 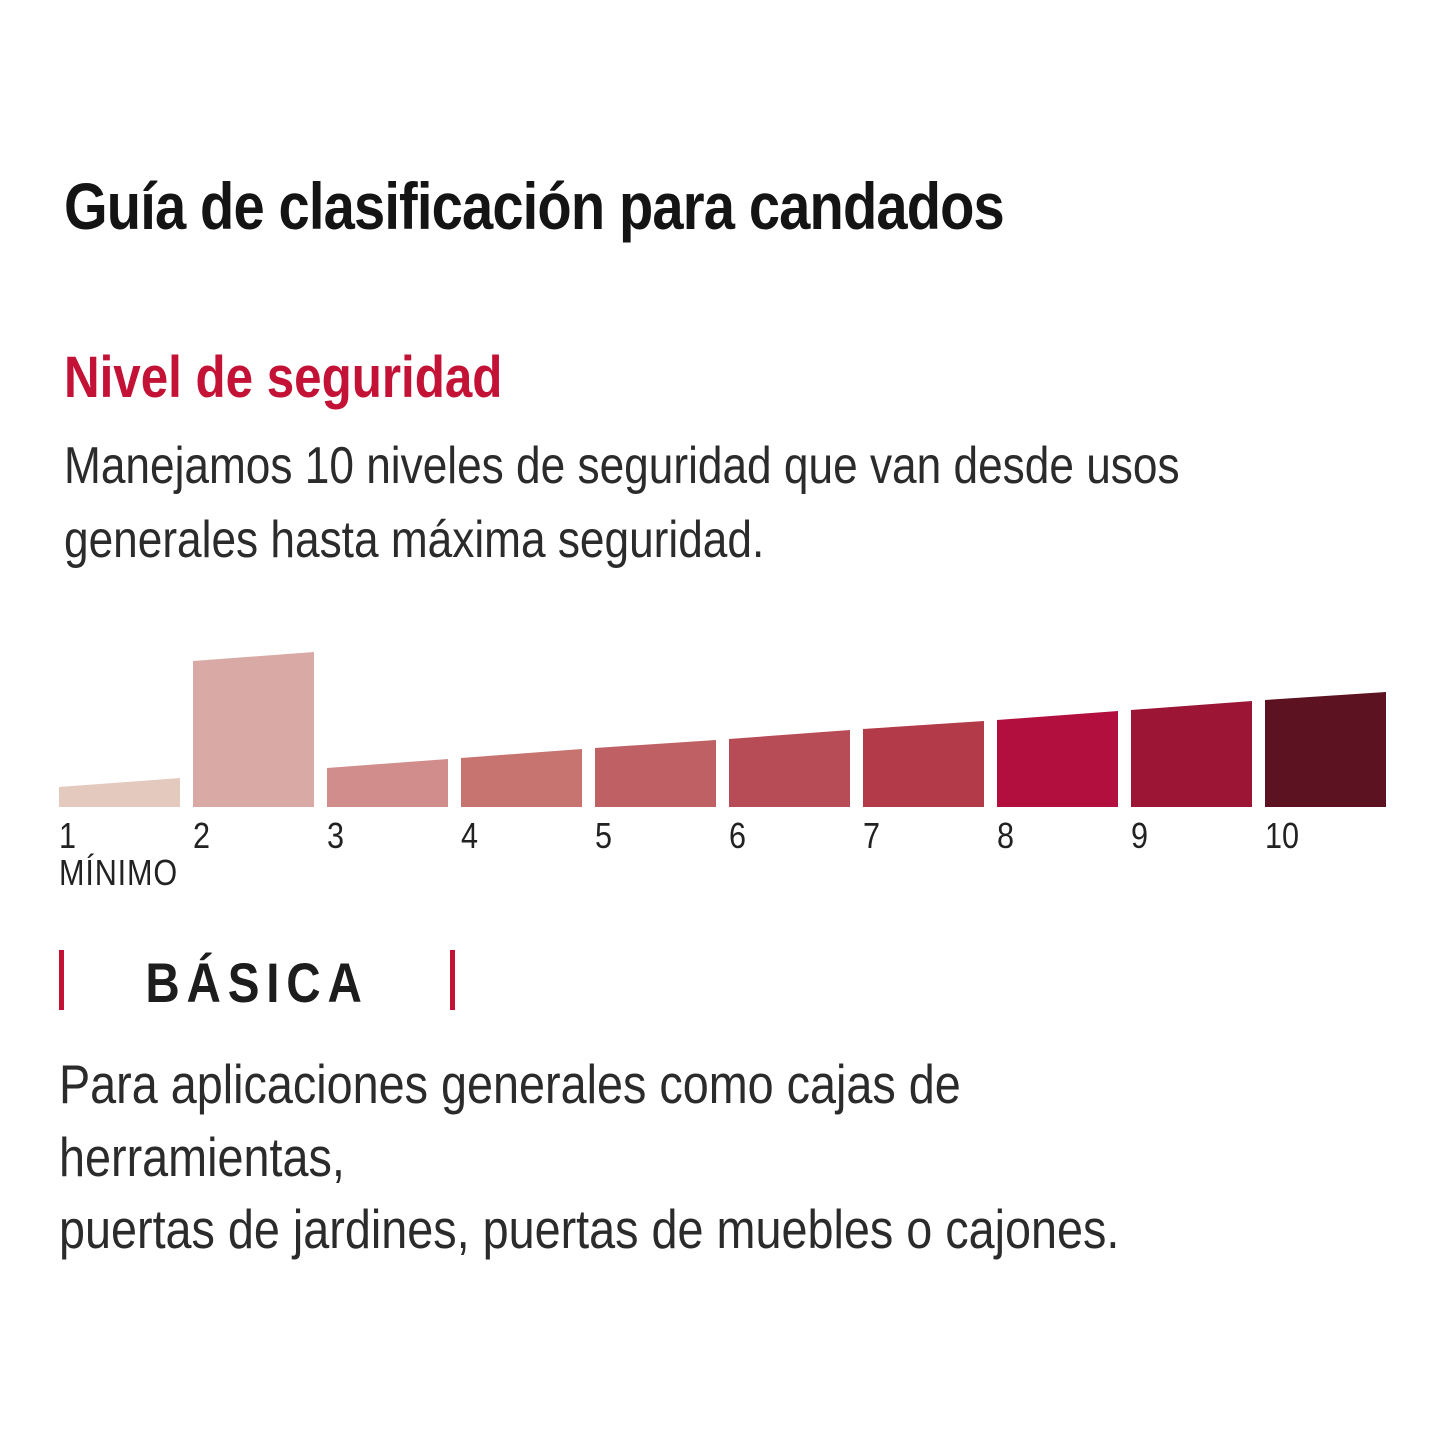 I want to click on page-title: Guía de clasificación para candados, so click(x=534, y=206).